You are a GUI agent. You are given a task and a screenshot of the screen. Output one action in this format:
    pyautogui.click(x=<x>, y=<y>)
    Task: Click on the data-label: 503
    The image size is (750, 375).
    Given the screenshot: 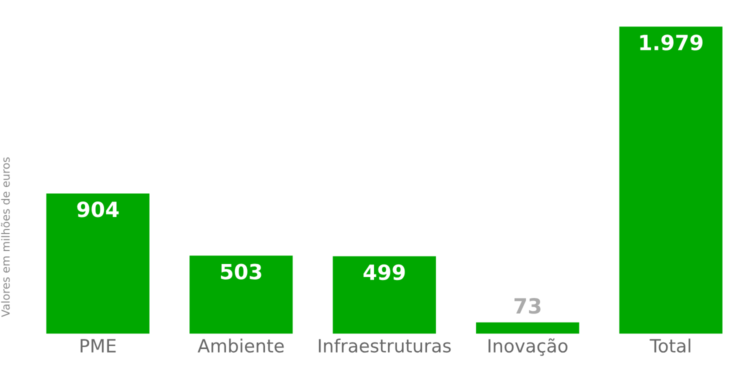 What is the action you would take?
    pyautogui.click(x=241, y=272)
    